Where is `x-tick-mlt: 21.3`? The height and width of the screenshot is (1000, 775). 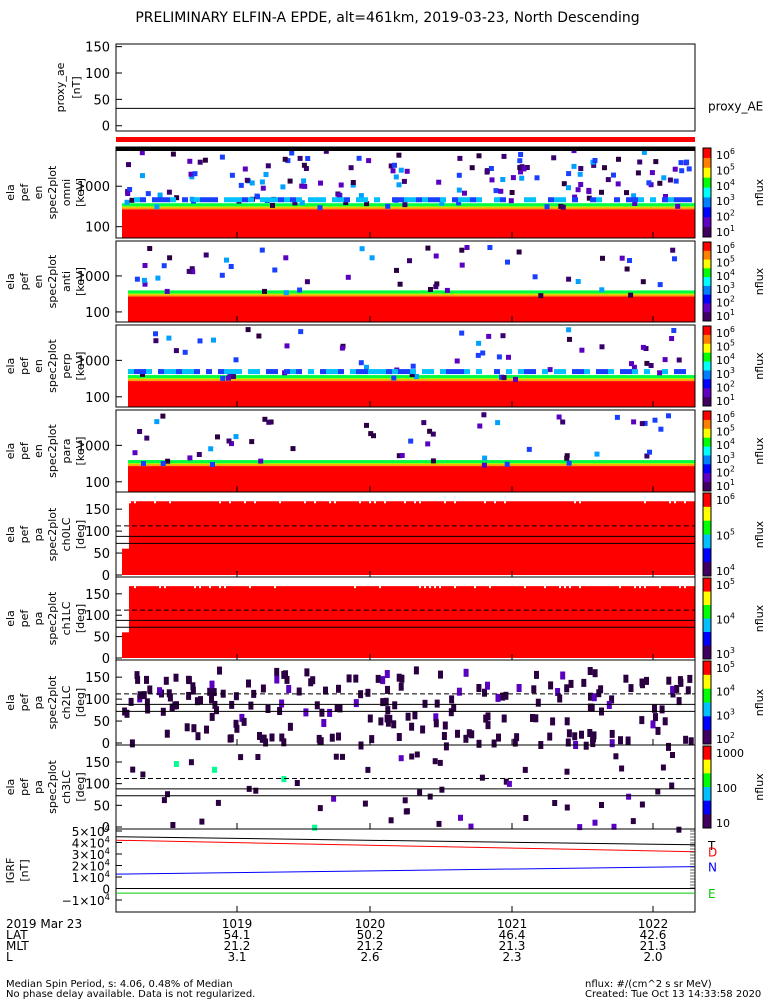
x-tick-mlt: 21.3 is located at coordinates (653, 946).